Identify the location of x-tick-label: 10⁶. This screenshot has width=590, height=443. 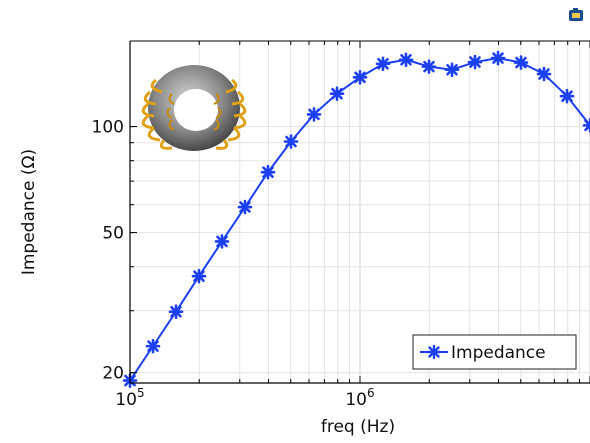
(359, 398).